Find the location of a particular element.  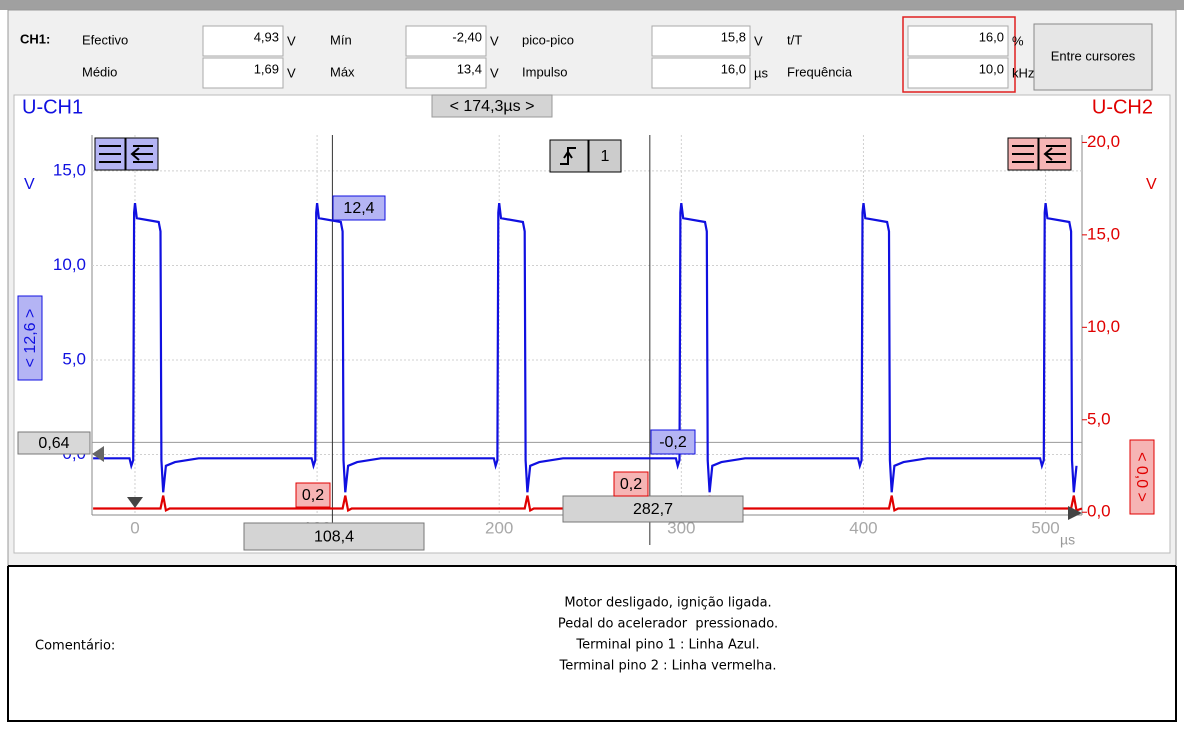

measure-label: Mín is located at coordinates (341, 39).